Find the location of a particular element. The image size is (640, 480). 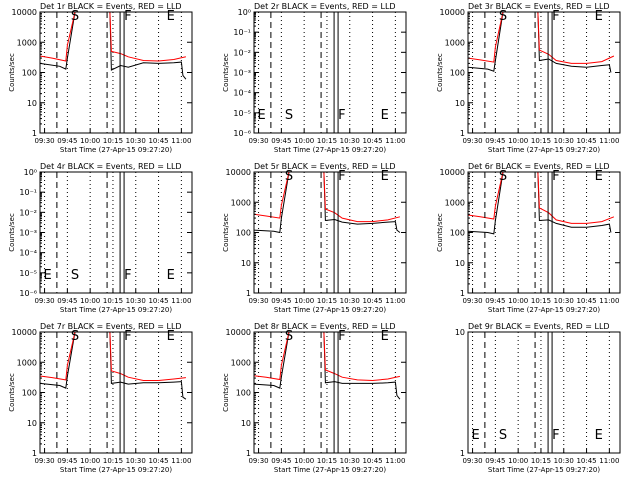

panel-title: Det 5r BLACK = Events, RED = LLD is located at coordinates (325, 166).